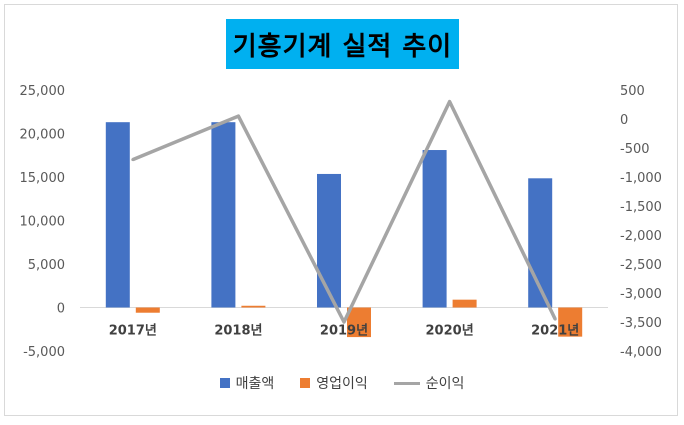 This screenshot has height=425, width=684. Describe the element at coordinates (46, 265) in the screenshot. I see `left-axis-tick-label: 5,000` at that location.